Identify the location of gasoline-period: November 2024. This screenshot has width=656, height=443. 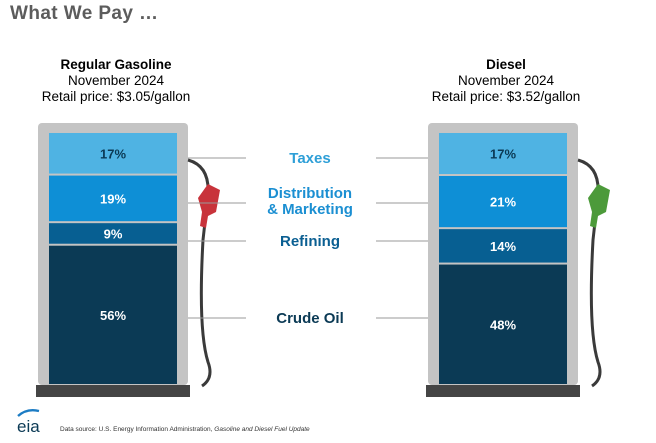
(116, 80).